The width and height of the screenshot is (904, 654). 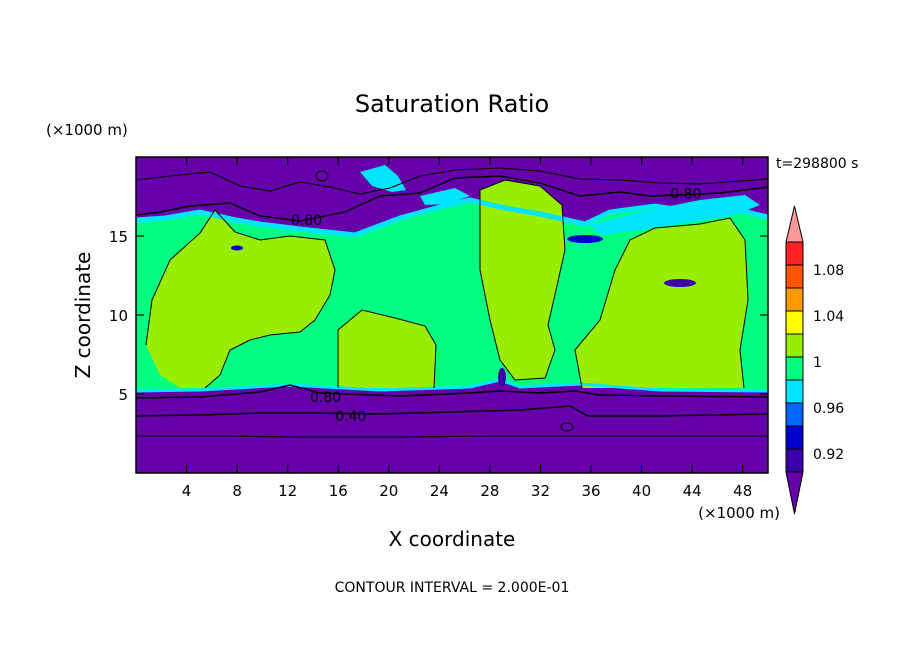 What do you see at coordinates (287, 491) in the screenshot?
I see `x-tick-label: 12` at bounding box center [287, 491].